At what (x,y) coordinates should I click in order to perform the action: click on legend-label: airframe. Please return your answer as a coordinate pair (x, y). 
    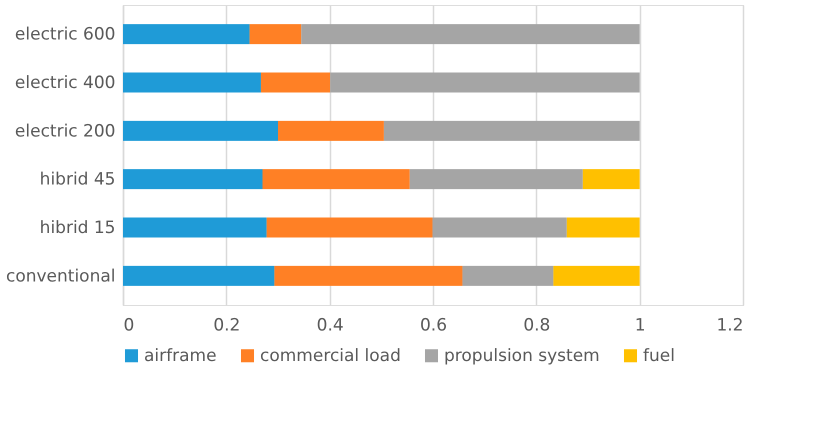
    Looking at the image, I should click on (180, 356).